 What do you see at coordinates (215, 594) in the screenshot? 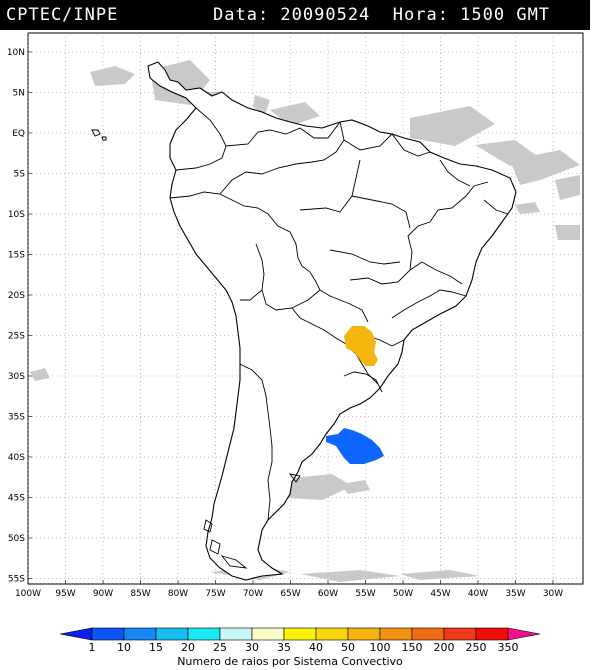
I see `longitude-label: 75W` at bounding box center [215, 594].